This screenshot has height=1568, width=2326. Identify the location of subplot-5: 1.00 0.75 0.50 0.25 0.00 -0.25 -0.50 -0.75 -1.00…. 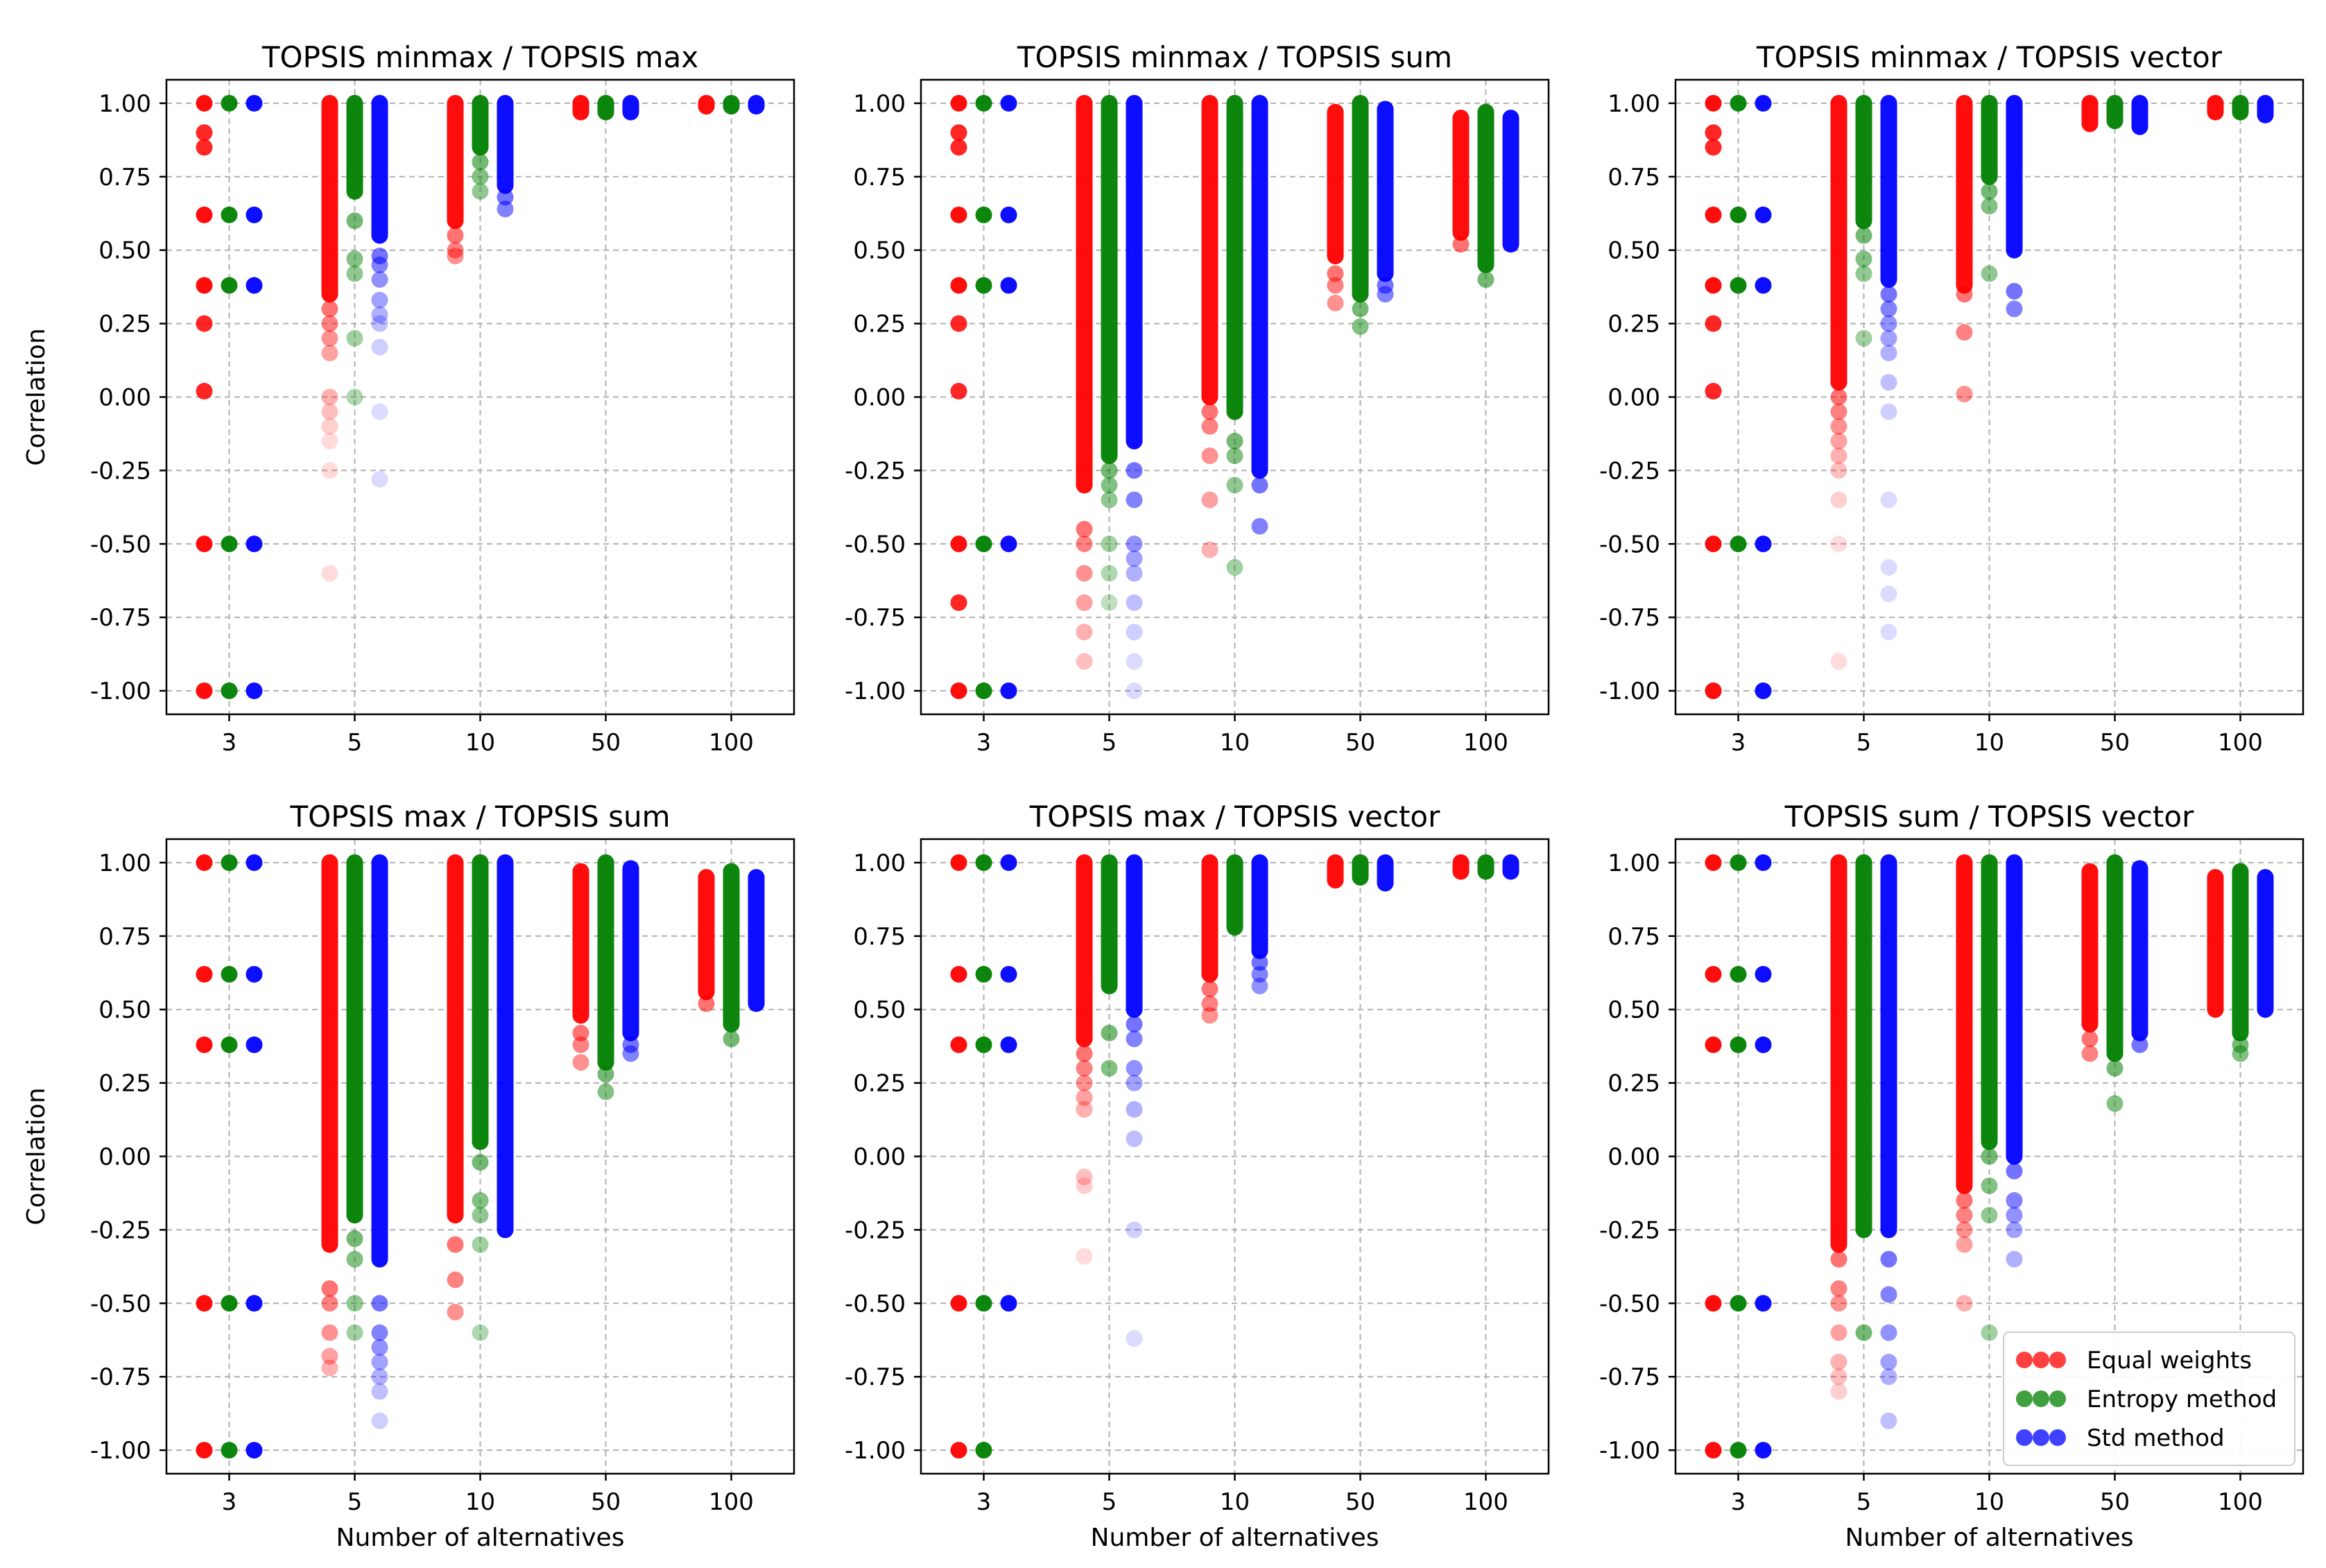
(1197, 1176).